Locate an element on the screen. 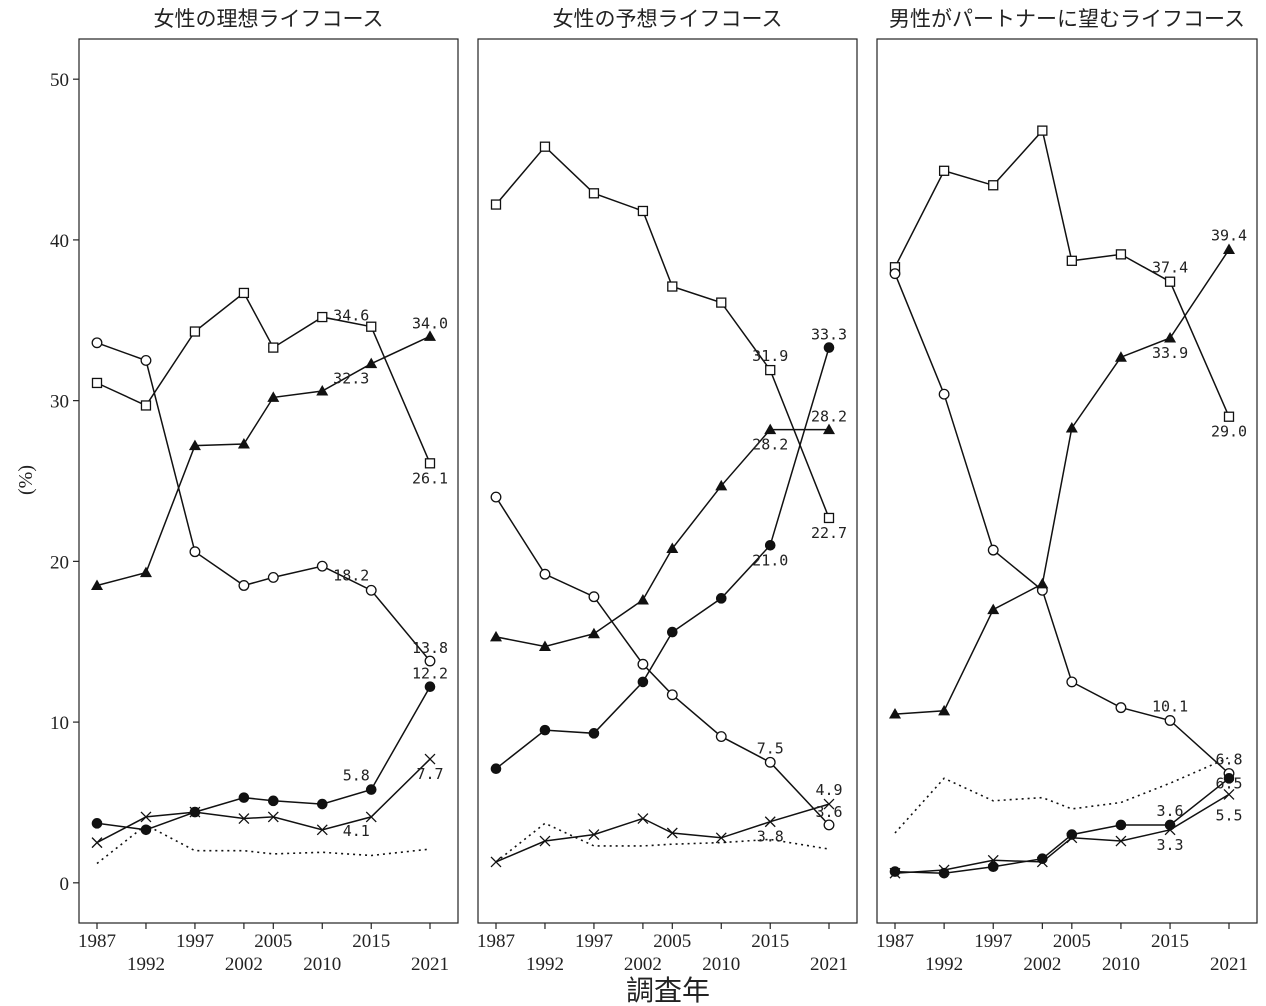 The height and width of the screenshot is (1006, 1266). data-label: 7.5 is located at coordinates (770, 748).